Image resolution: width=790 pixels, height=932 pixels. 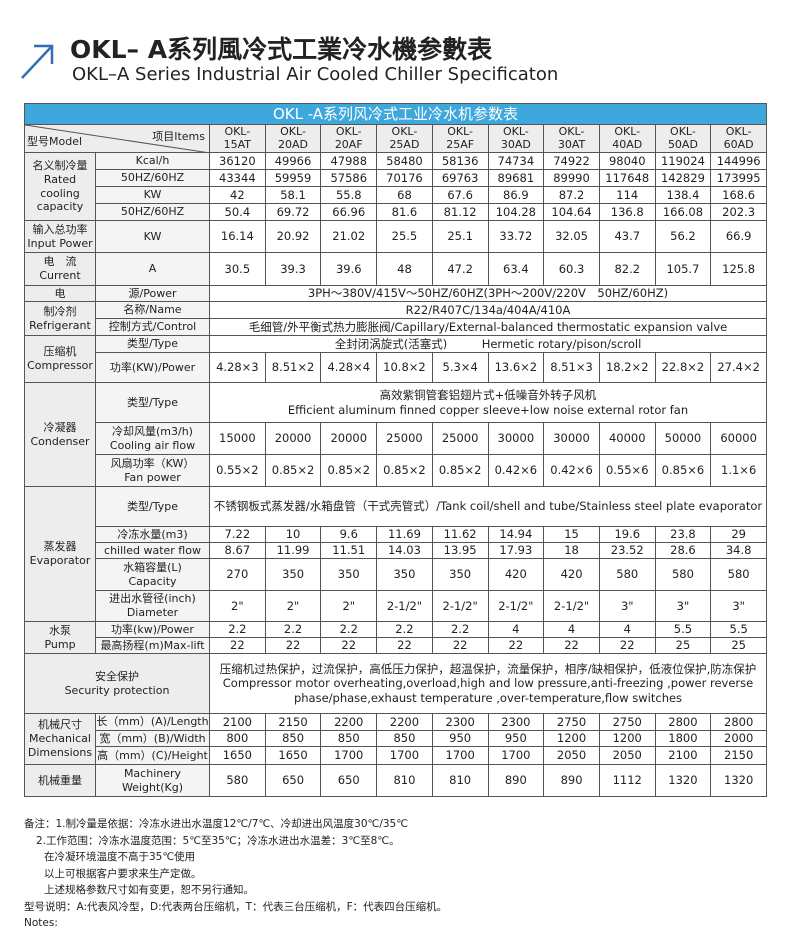 What do you see at coordinates (739, 195) in the screenshot?
I see `value-cell: 168.6` at bounding box center [739, 195].